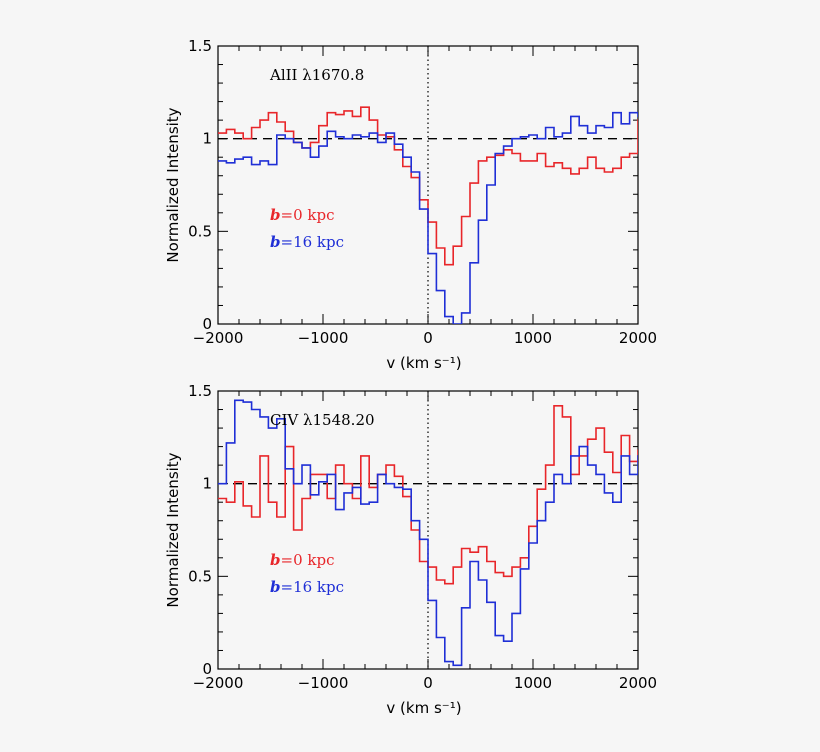 The width and height of the screenshot is (820, 752). Describe the element at coordinates (200, 46) in the screenshot. I see `chart0-ytick-label: 1.5` at that location.